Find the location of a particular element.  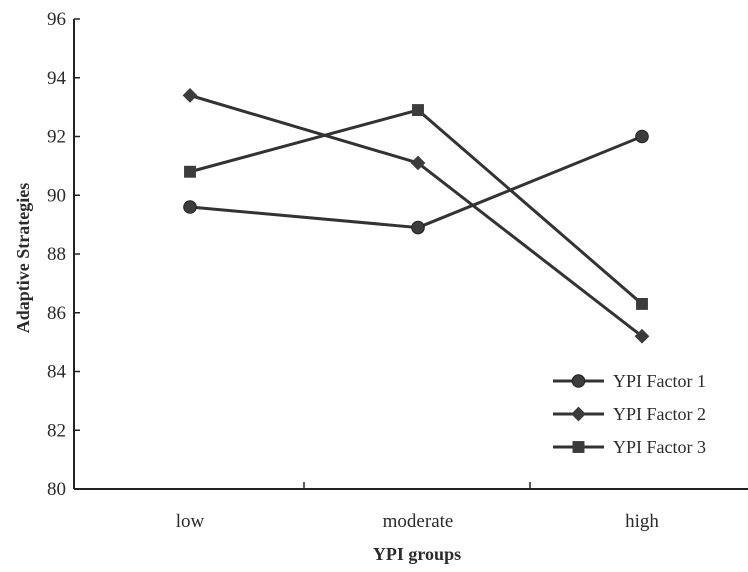

legend-item: YPI Factor 3 is located at coordinates (629, 447).